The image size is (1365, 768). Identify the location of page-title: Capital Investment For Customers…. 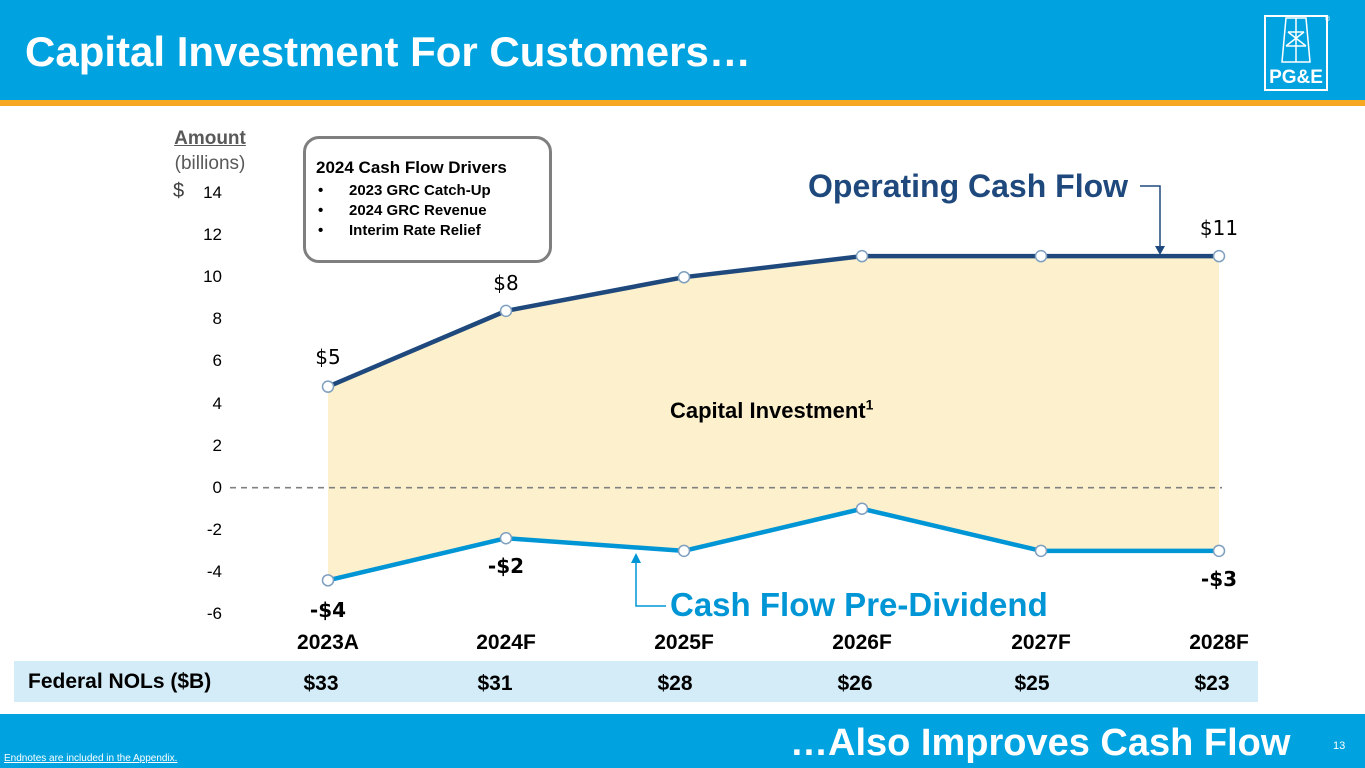
(388, 51).